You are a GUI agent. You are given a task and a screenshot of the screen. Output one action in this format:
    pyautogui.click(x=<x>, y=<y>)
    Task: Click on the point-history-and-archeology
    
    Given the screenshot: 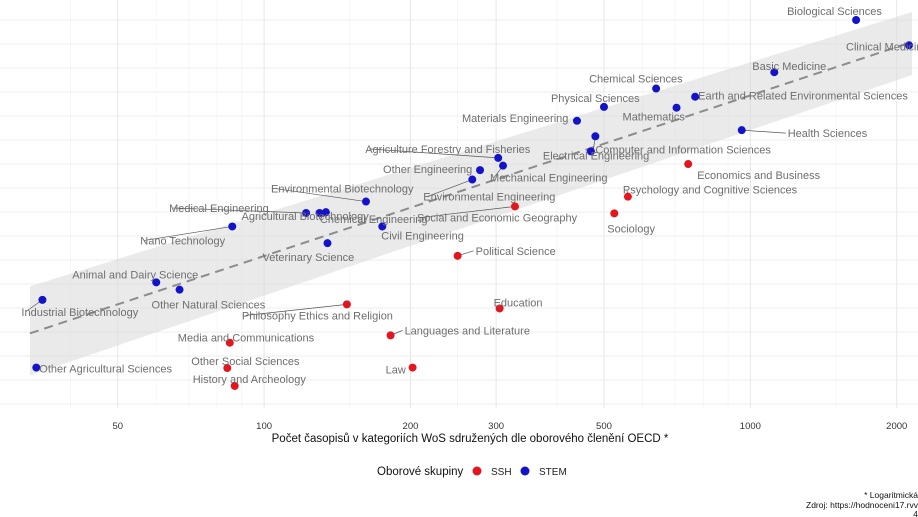 What is the action you would take?
    pyautogui.click(x=234, y=385)
    